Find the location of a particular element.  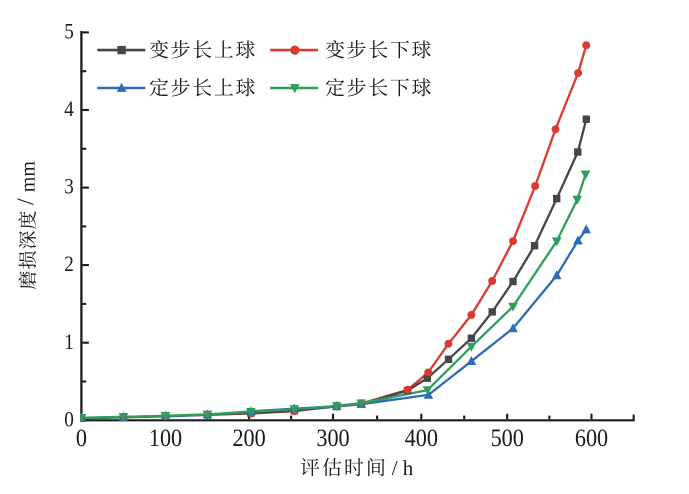

svg-text: 600 is located at coordinates (591, 438).